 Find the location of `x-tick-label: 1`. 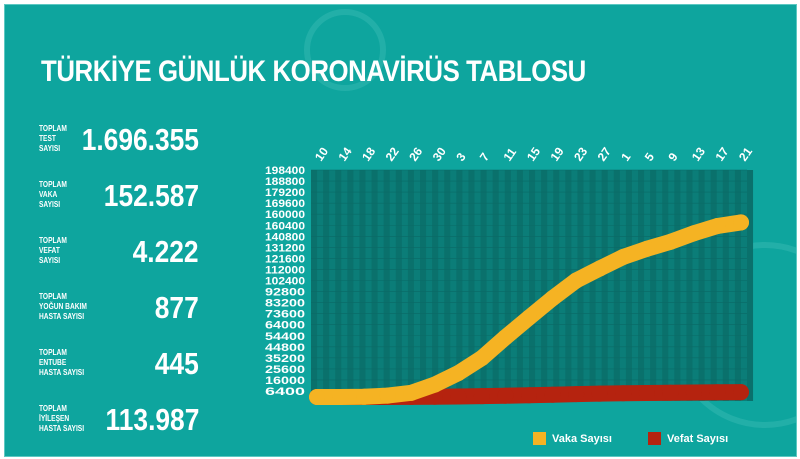

x-tick-label: 1 is located at coordinates (625, 157).